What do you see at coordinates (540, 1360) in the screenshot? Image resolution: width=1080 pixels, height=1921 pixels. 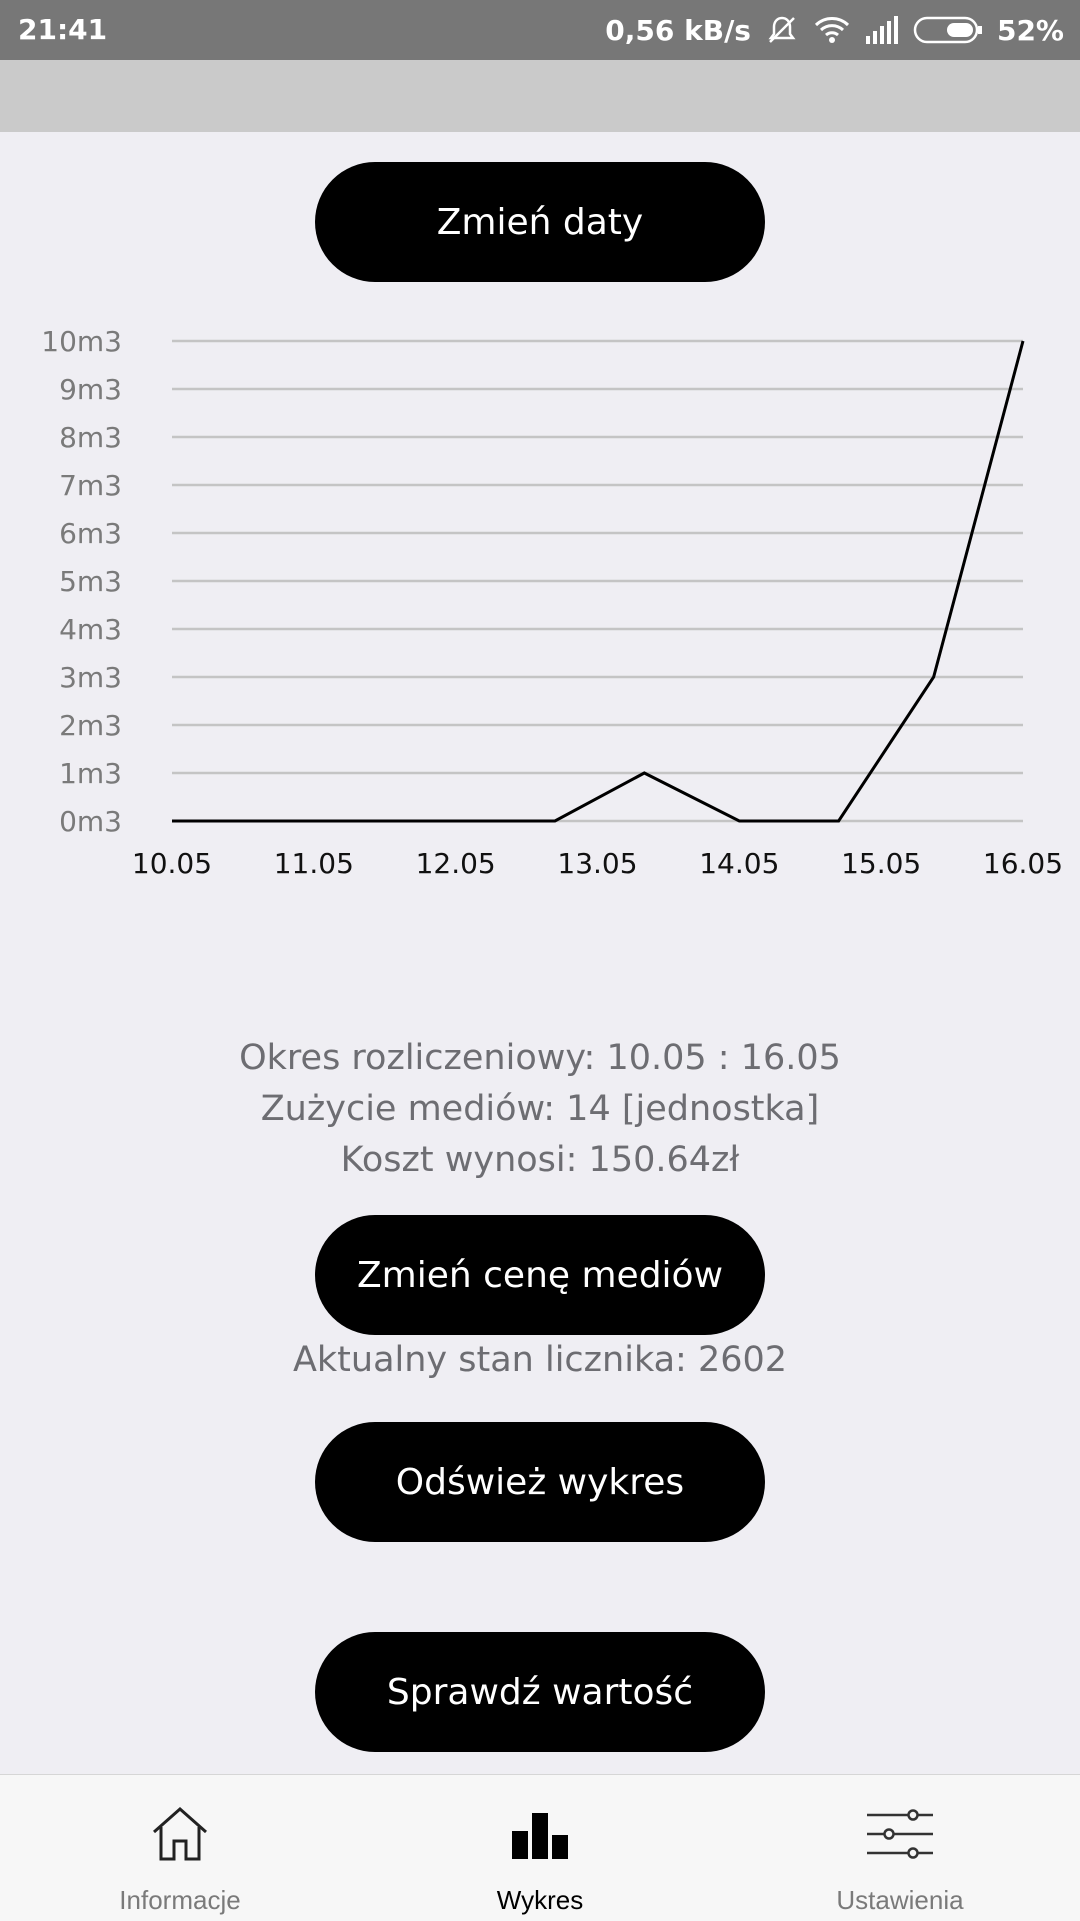 I see `meter-reading-text: Aktualny stan licznika: 2602` at bounding box center [540, 1360].